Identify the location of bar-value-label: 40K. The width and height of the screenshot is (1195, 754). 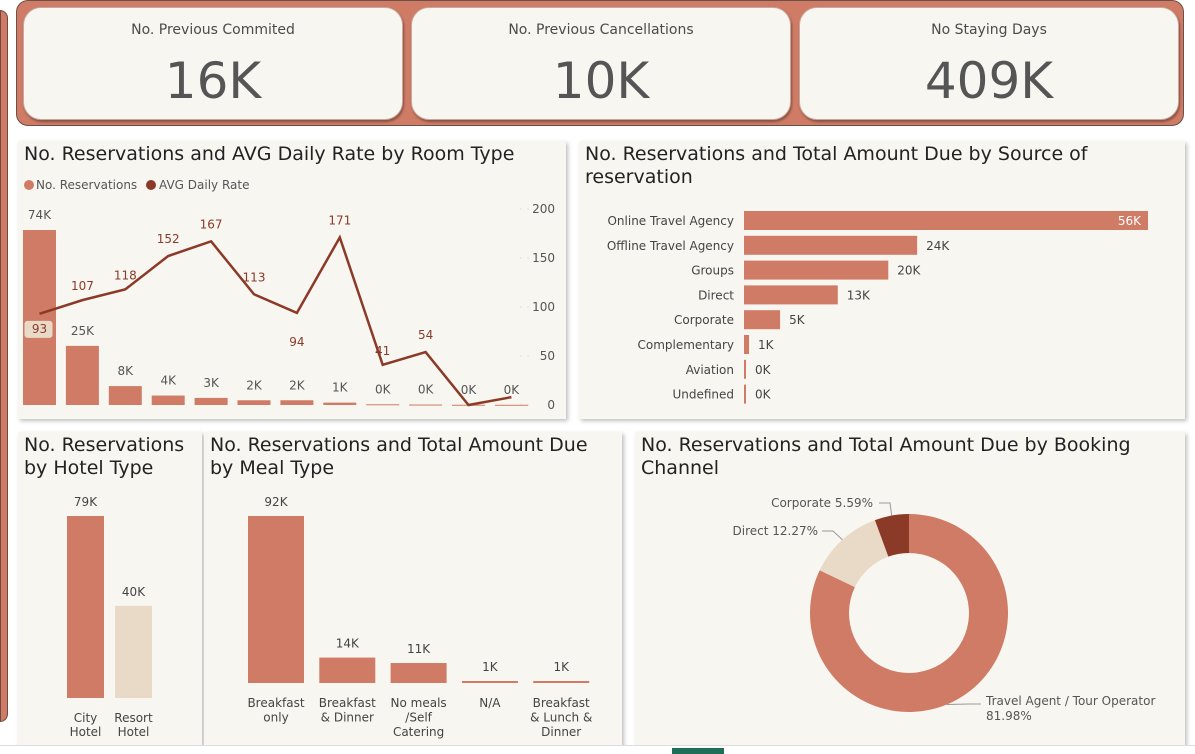
(134, 592).